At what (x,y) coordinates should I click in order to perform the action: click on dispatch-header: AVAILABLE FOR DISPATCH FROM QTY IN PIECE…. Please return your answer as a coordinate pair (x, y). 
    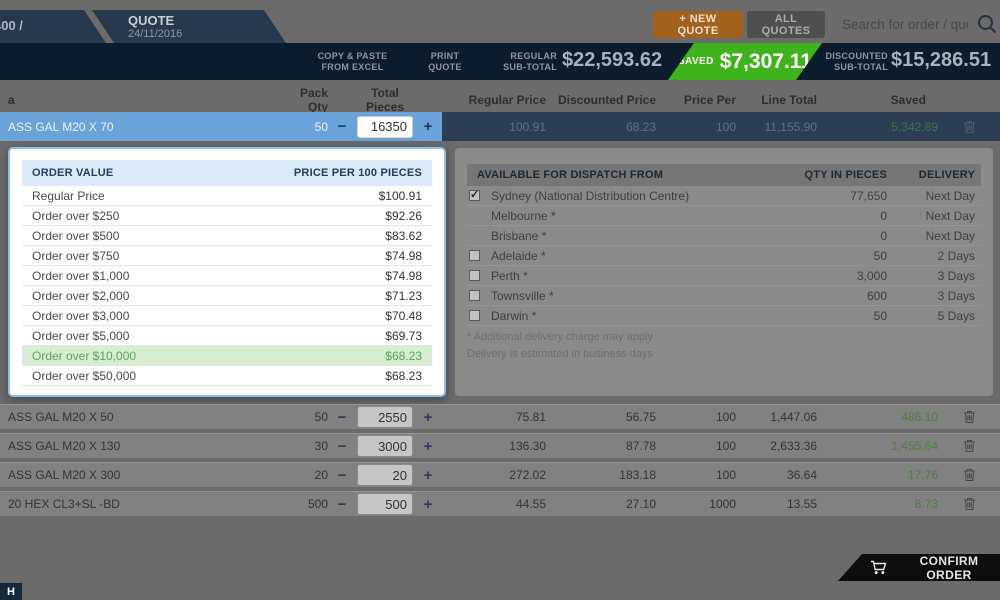
    Looking at the image, I should click on (724, 175).